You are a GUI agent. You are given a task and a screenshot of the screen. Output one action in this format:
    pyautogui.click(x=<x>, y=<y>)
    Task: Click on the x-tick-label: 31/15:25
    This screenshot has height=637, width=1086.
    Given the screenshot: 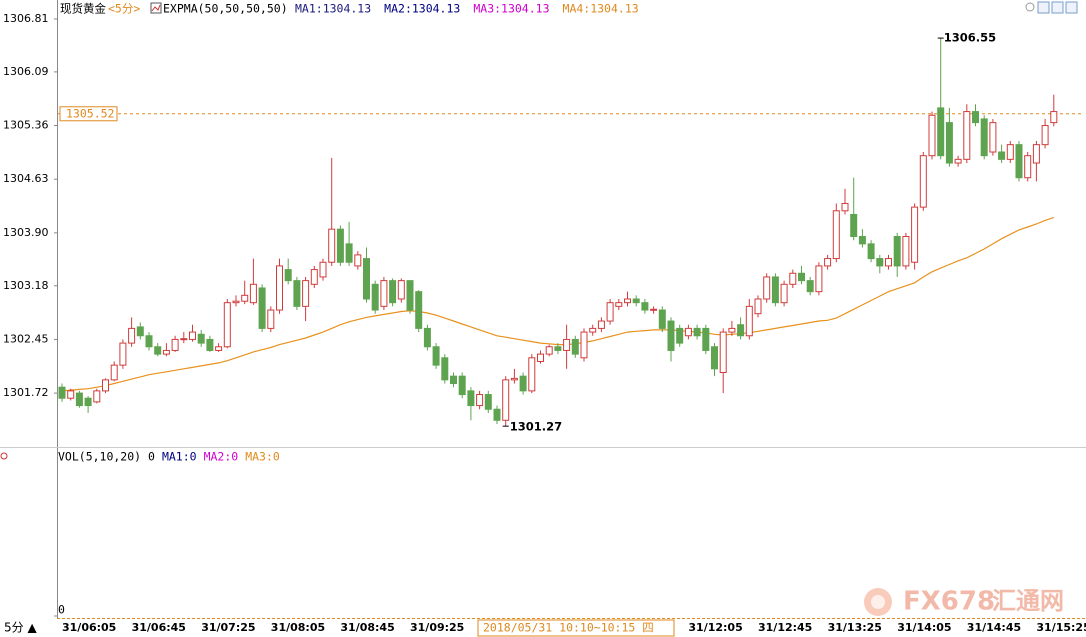 What is the action you would take?
    pyautogui.click(x=1061, y=627)
    